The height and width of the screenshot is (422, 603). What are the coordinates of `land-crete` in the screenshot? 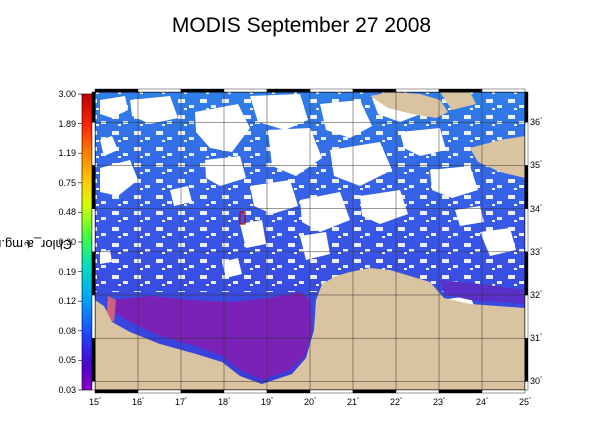 It's located at (409, 105).